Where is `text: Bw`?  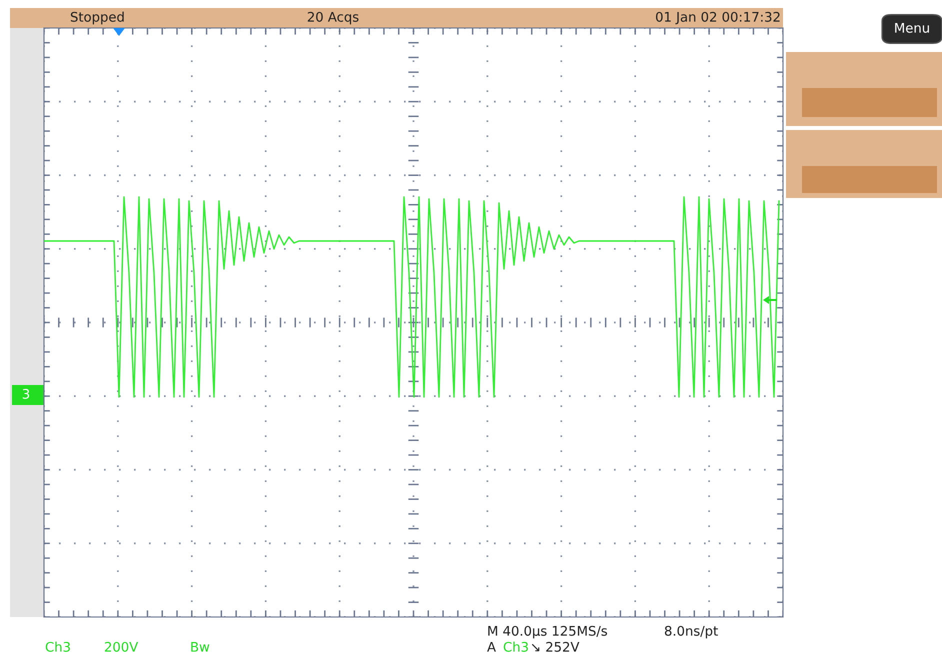
text: Bw is located at coordinates (200, 647).